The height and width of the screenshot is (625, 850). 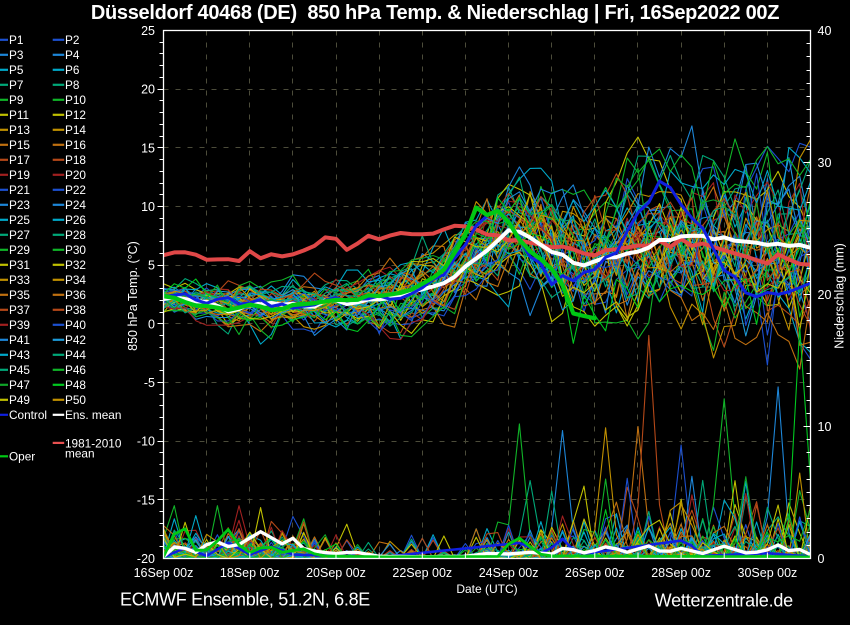 I want to click on svg-text: P31, so click(x=19, y=265).